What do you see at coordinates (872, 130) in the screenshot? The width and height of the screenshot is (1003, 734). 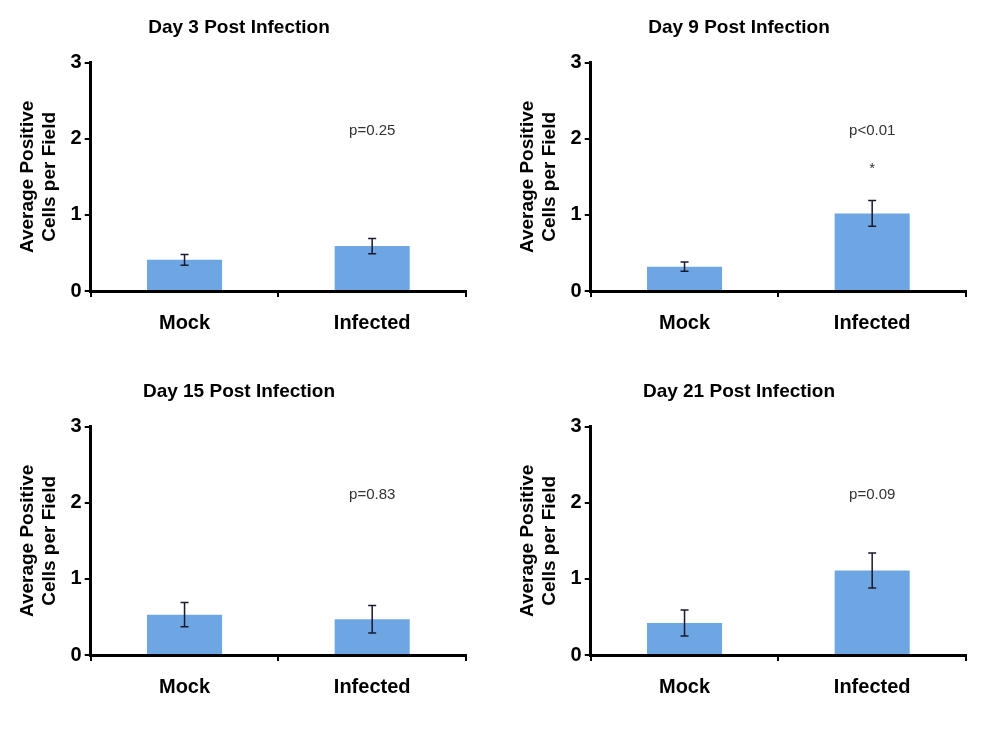 I see `annotation: p<0.01` at bounding box center [872, 130].